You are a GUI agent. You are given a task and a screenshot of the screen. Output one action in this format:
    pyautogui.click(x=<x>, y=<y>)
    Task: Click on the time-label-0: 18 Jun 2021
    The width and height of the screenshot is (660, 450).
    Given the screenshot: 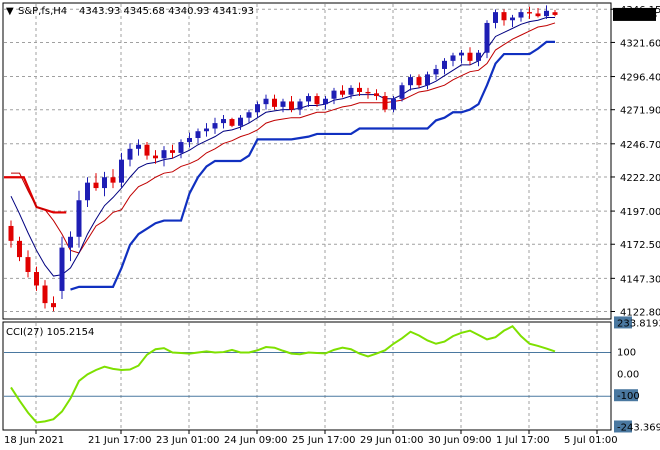 What is the action you would take?
    pyautogui.click(x=34, y=440)
    